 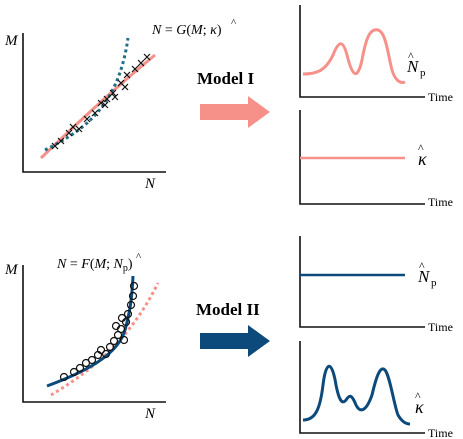 What do you see at coordinates (418, 396) in the screenshot?
I see `m2-bottom-label-hat: ^` at bounding box center [418, 396].